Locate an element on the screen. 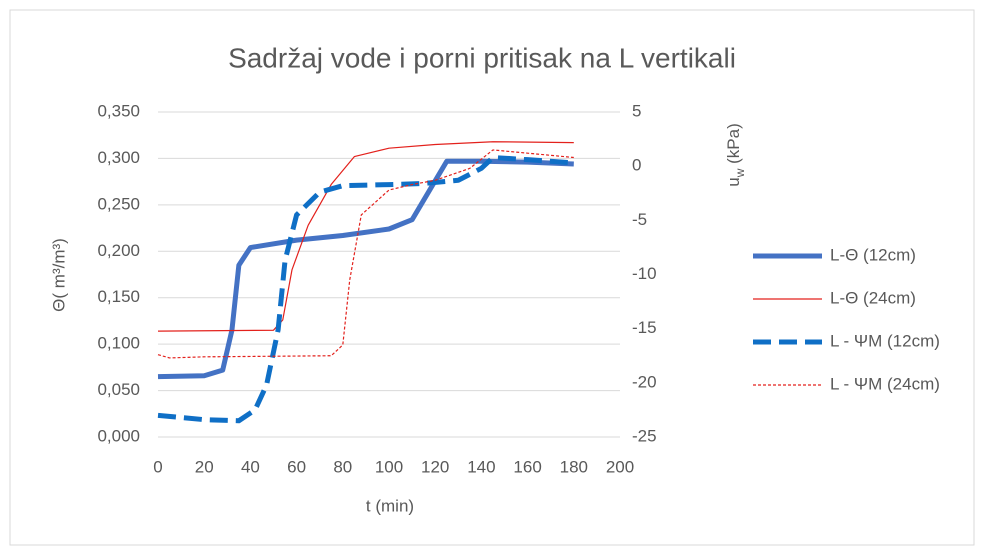 This screenshot has width=985, height=546. x-tick-label: 160 is located at coordinates (527, 466).